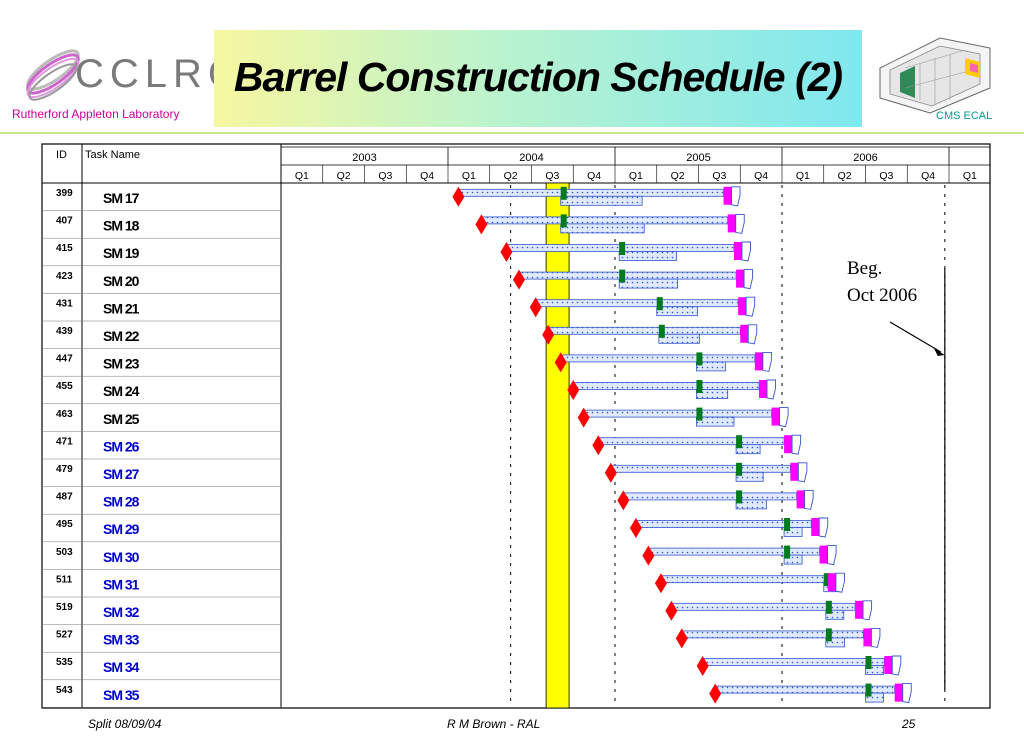 This screenshot has height=748, width=1024. I want to click on cms-ecal-detector-icon, so click(935, 75).